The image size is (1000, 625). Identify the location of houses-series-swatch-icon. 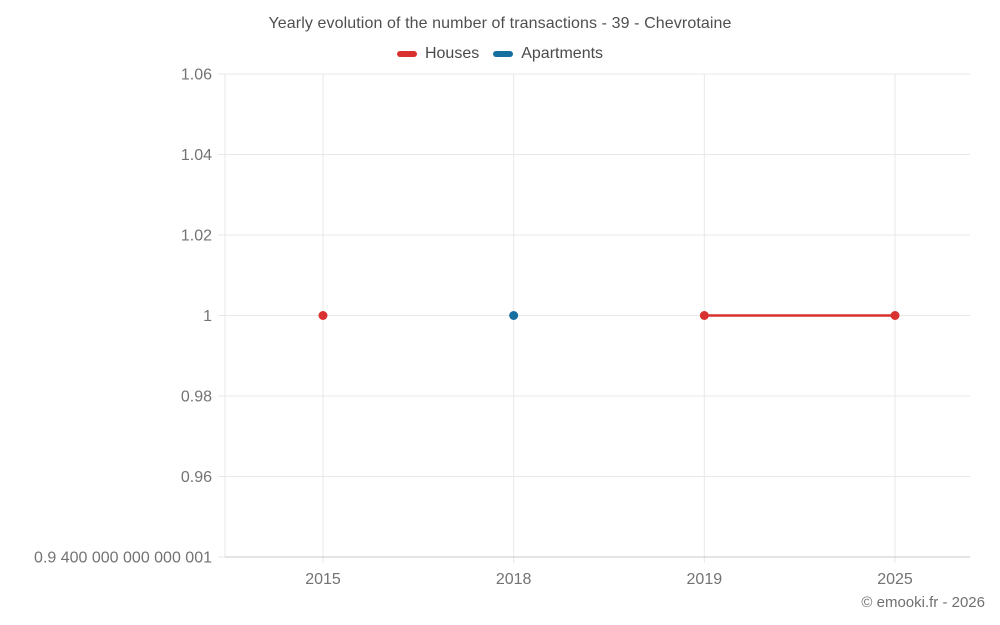
(406, 54).